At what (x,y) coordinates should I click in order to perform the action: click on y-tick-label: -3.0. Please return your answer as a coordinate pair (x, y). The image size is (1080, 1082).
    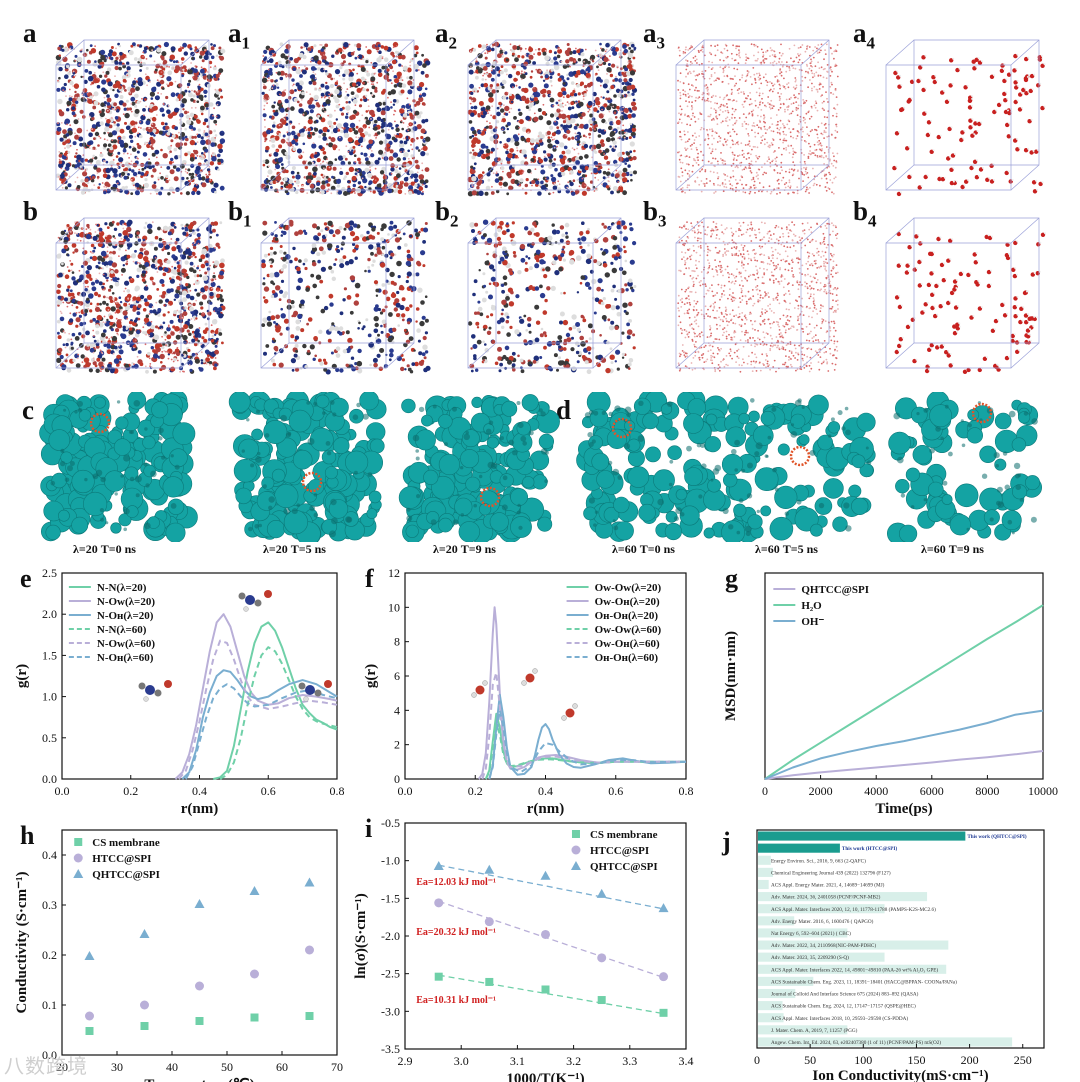
    Looking at the image, I should click on (390, 1011).